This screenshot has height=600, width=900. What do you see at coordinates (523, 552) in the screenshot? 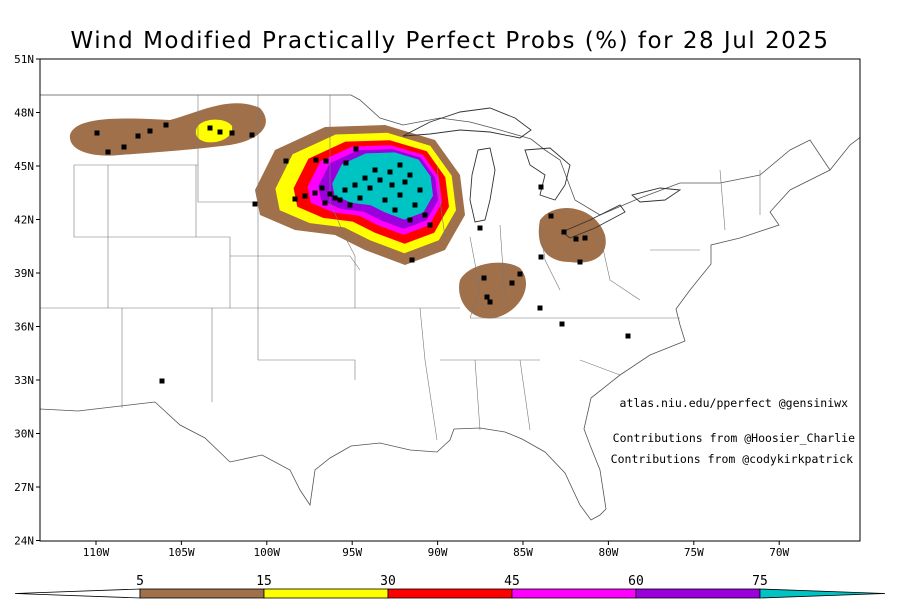
I see `lon-label: 85W` at bounding box center [523, 552].